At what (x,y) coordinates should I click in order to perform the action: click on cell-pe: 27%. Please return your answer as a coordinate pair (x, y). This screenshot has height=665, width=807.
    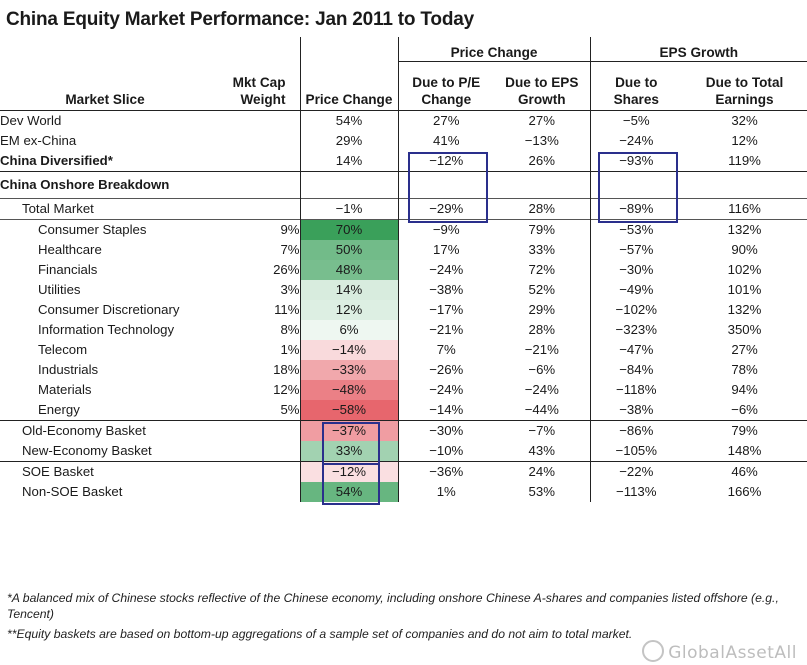
    Looking at the image, I should click on (445, 120).